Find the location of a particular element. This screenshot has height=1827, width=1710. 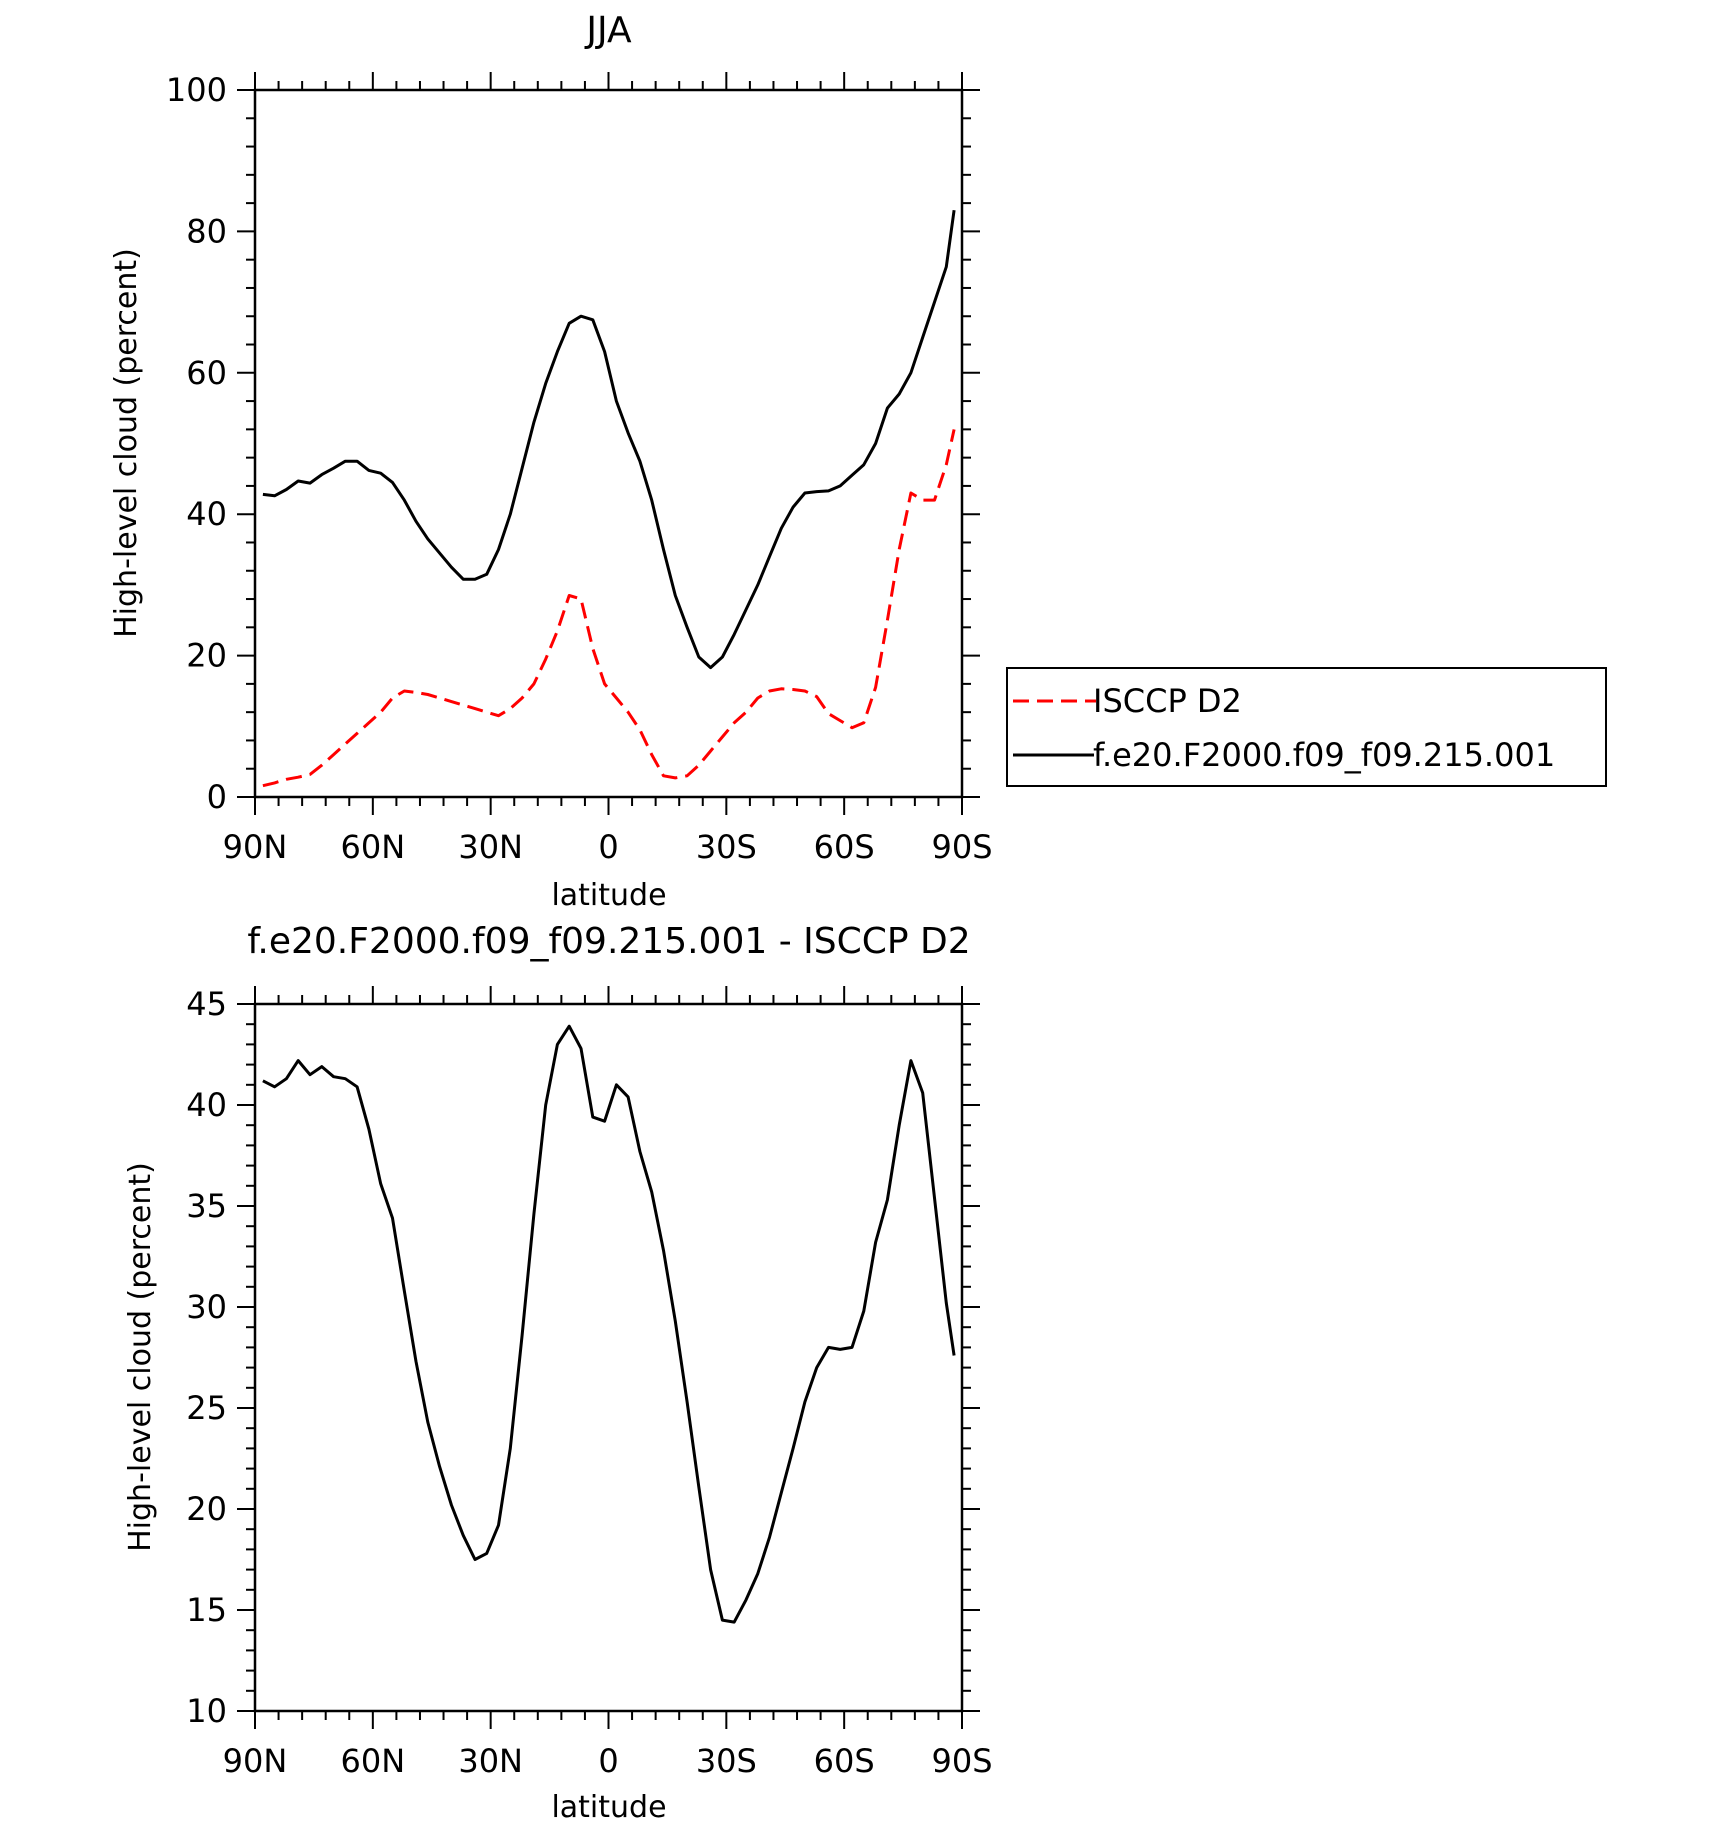

top-chart-title: JJA is located at coordinates (608, 30).